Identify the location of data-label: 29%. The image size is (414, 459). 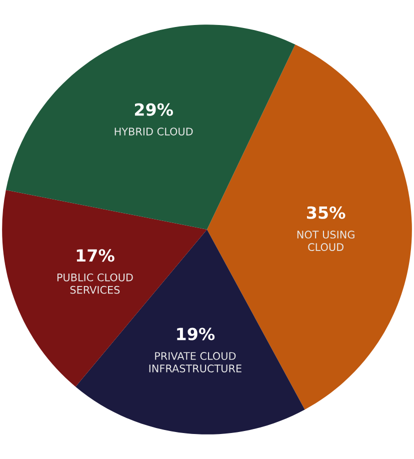
(154, 109).